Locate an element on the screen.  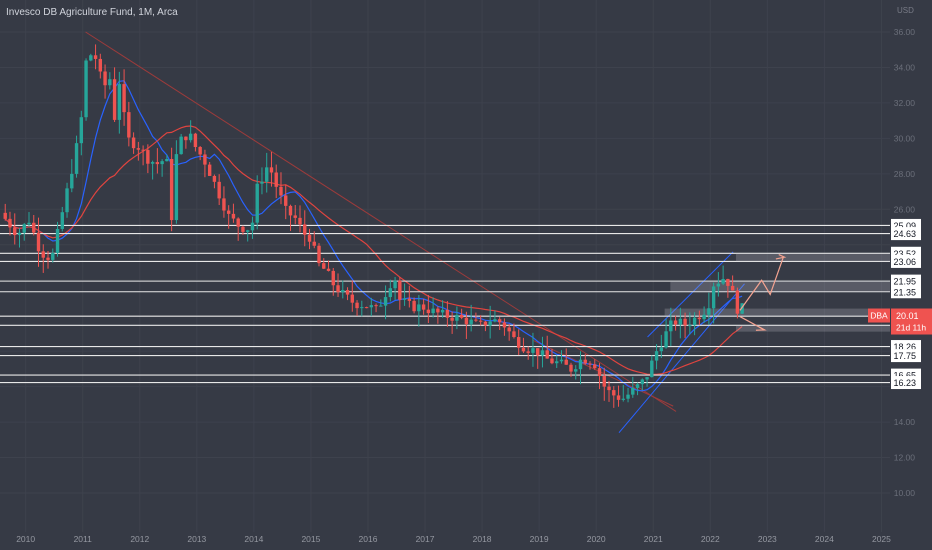
chart-title: Invesco DB Agriculture Fund, 1M, Arca is located at coordinates (92, 12).